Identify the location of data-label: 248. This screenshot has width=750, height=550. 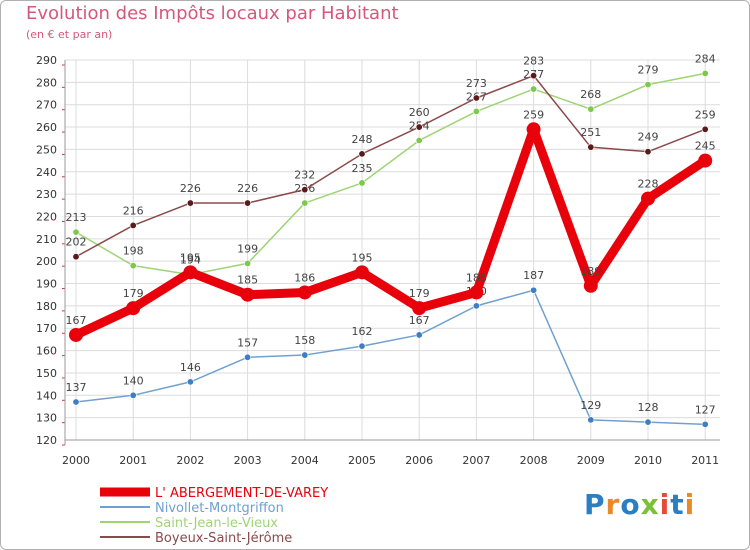
(362, 139).